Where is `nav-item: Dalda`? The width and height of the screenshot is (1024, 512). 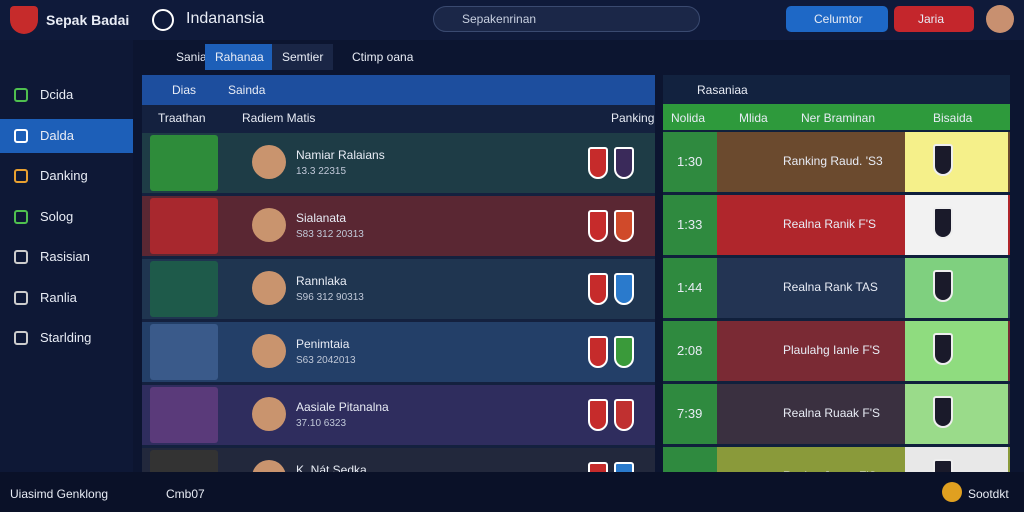 nav-item: Dalda is located at coordinates (66, 135).